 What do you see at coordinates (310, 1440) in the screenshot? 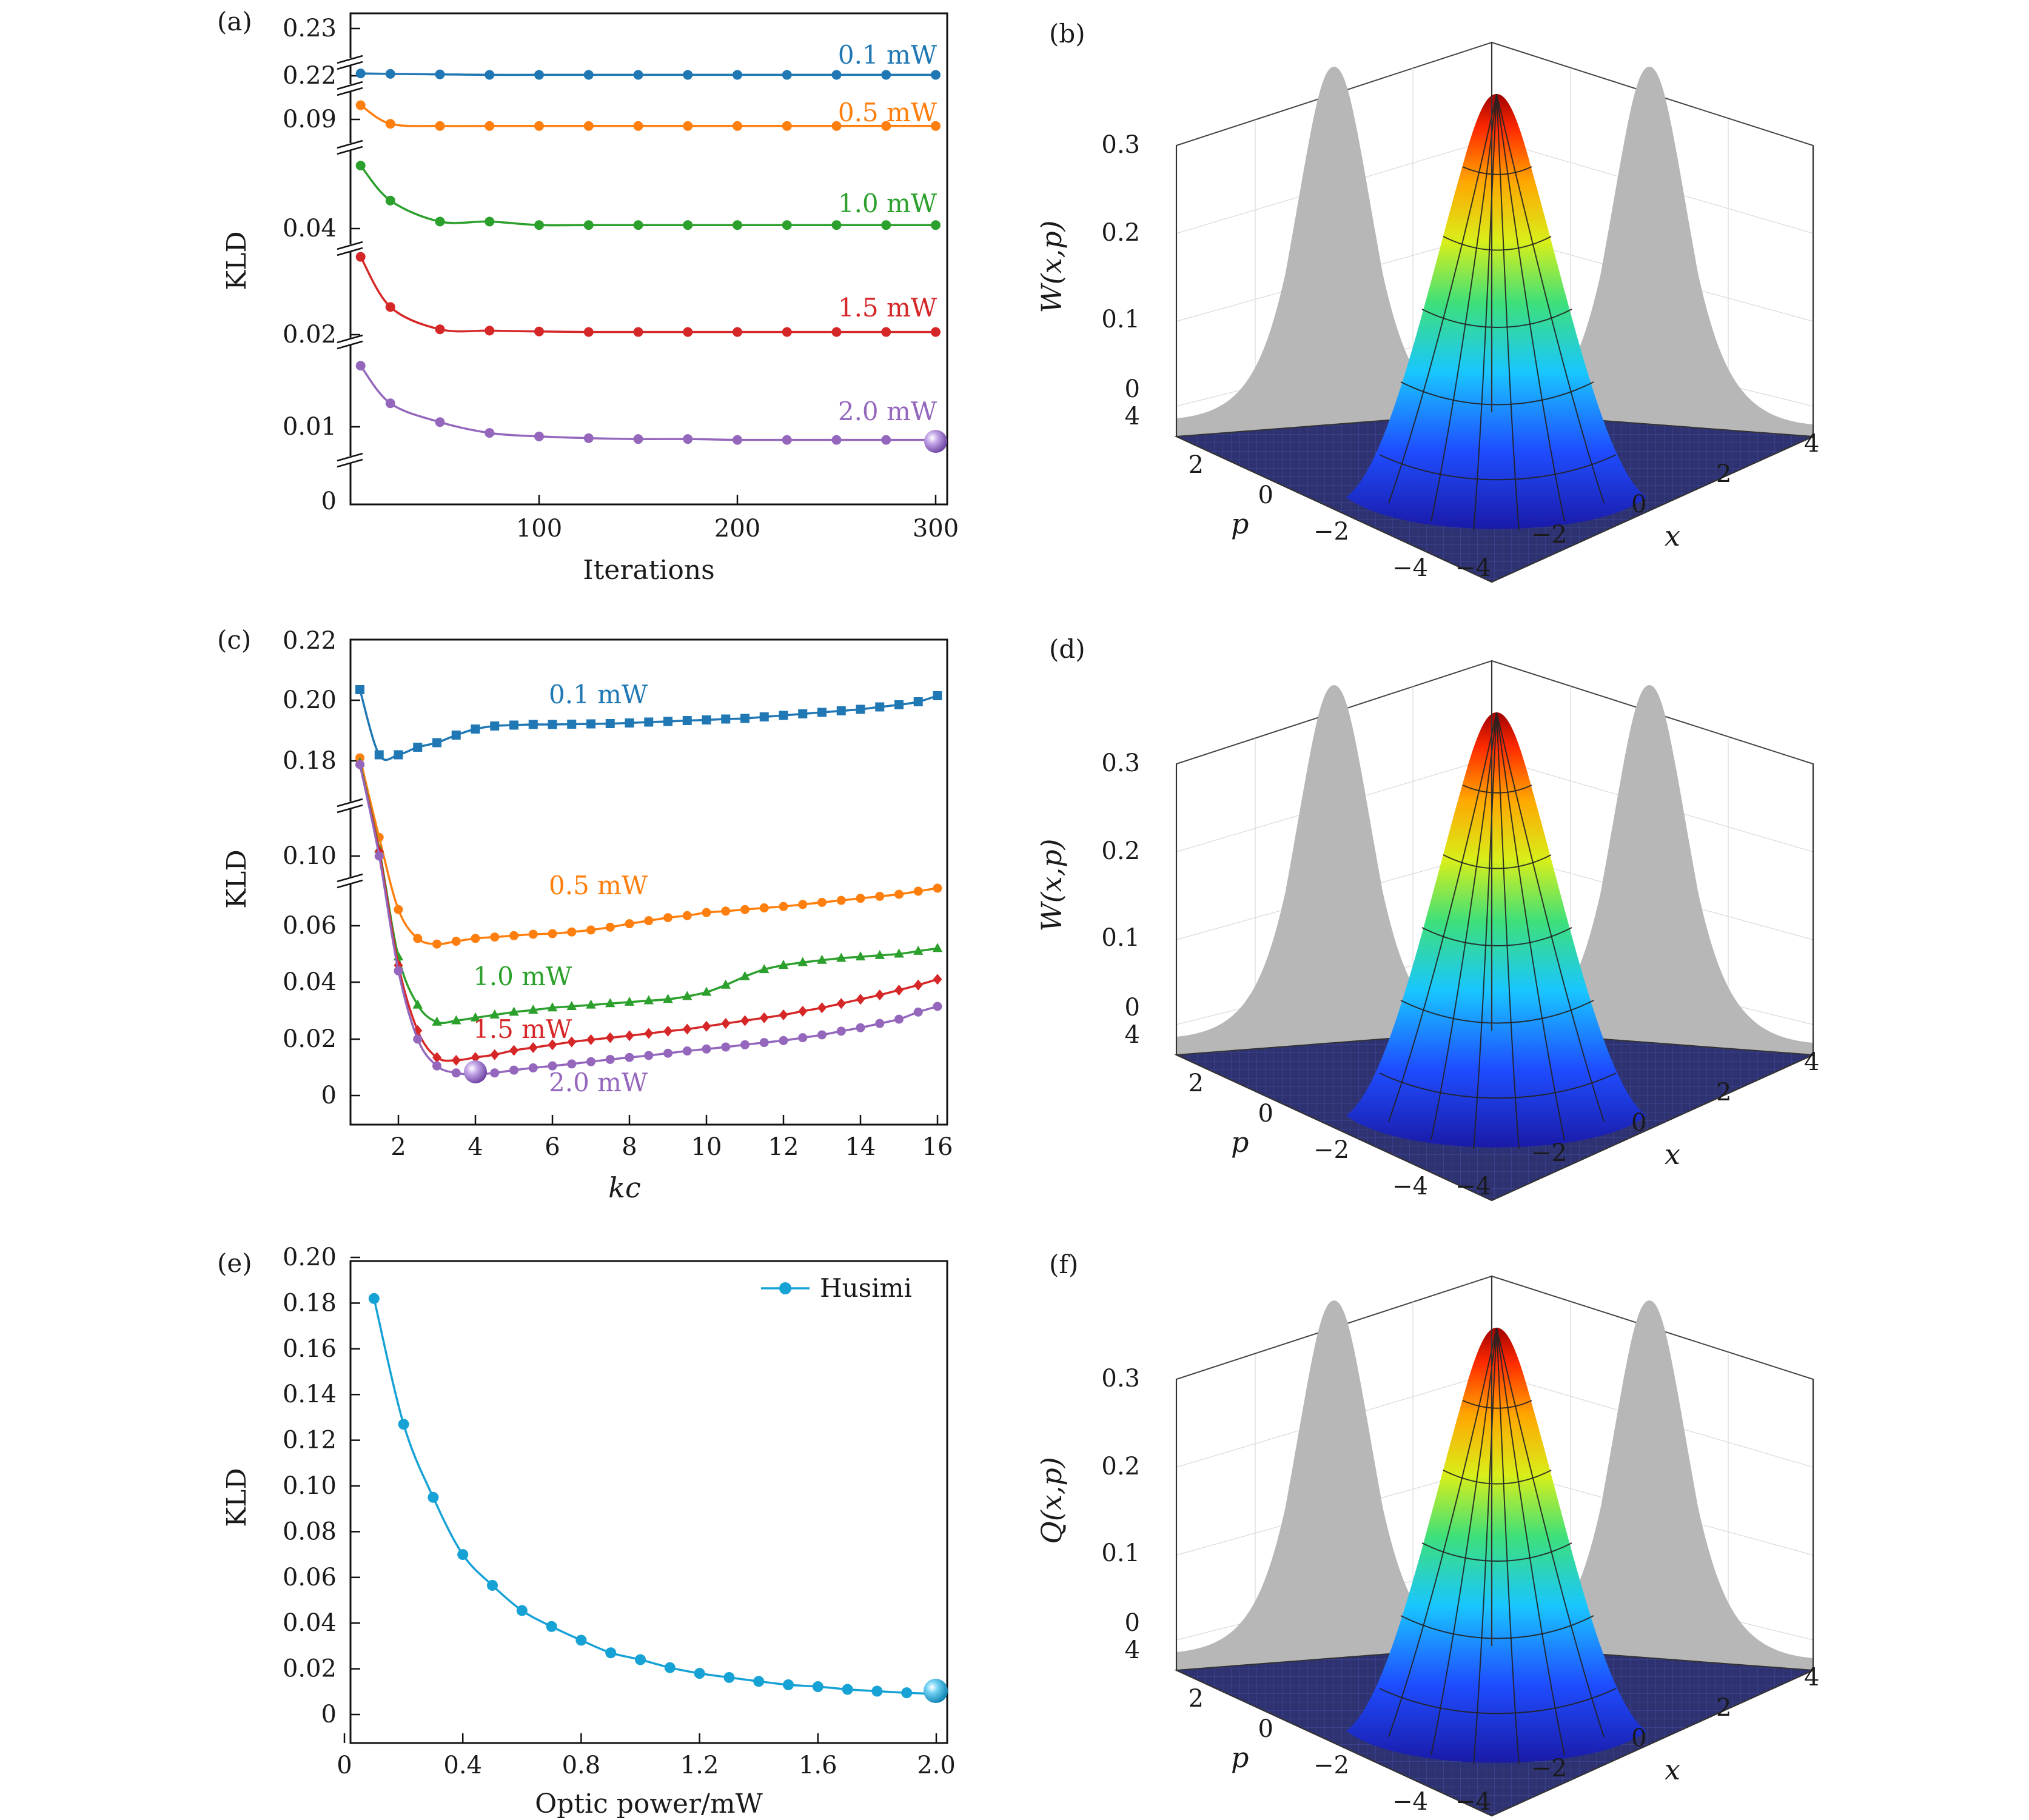
I see `panel-e-ytick-0.12: 0.12` at bounding box center [310, 1440].